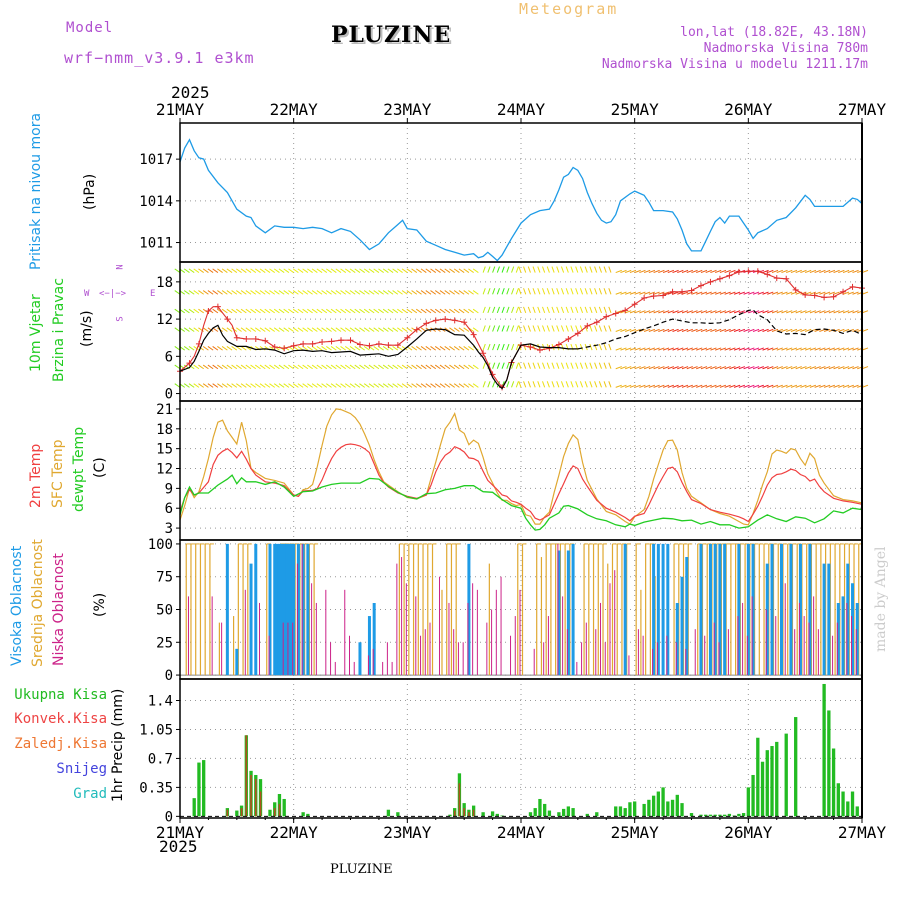 This screenshot has width=900, height=900. What do you see at coordinates (164, 320) in the screenshot?
I see `ytick-label: 12` at bounding box center [164, 320].